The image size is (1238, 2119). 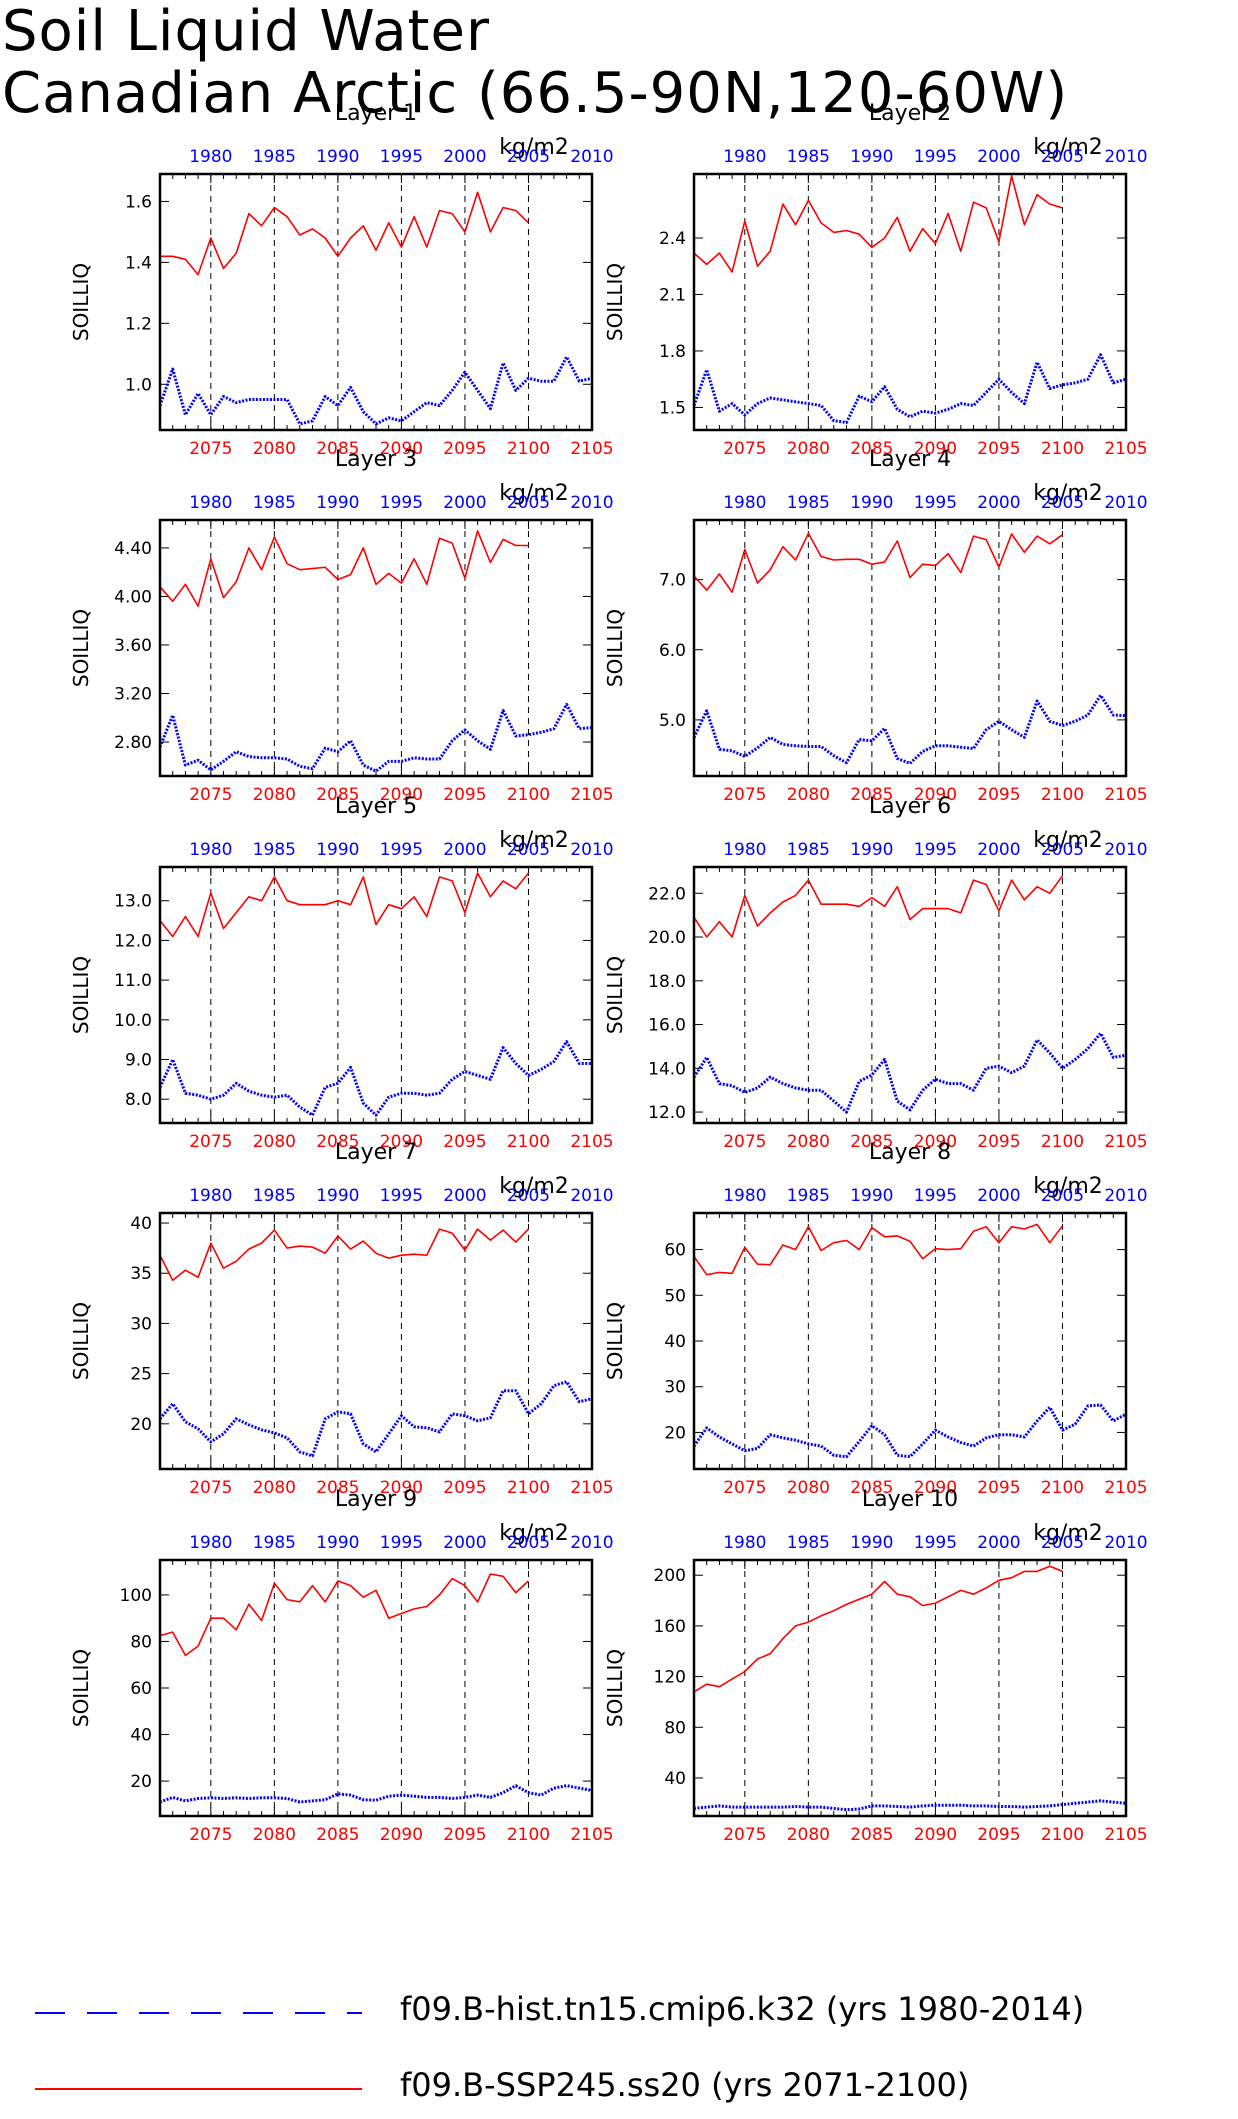 What do you see at coordinates (871, 795) in the screenshot?
I see `x-tick-label-bottom: 2085` at bounding box center [871, 795].